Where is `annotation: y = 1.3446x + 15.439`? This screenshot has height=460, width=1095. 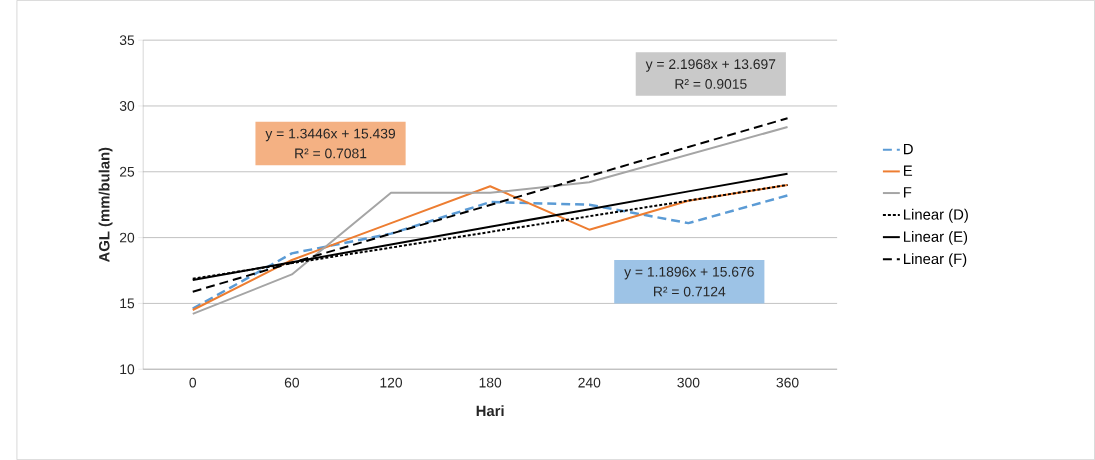
annotation: y = 1.3446x + 15.439 is located at coordinates (330, 135).